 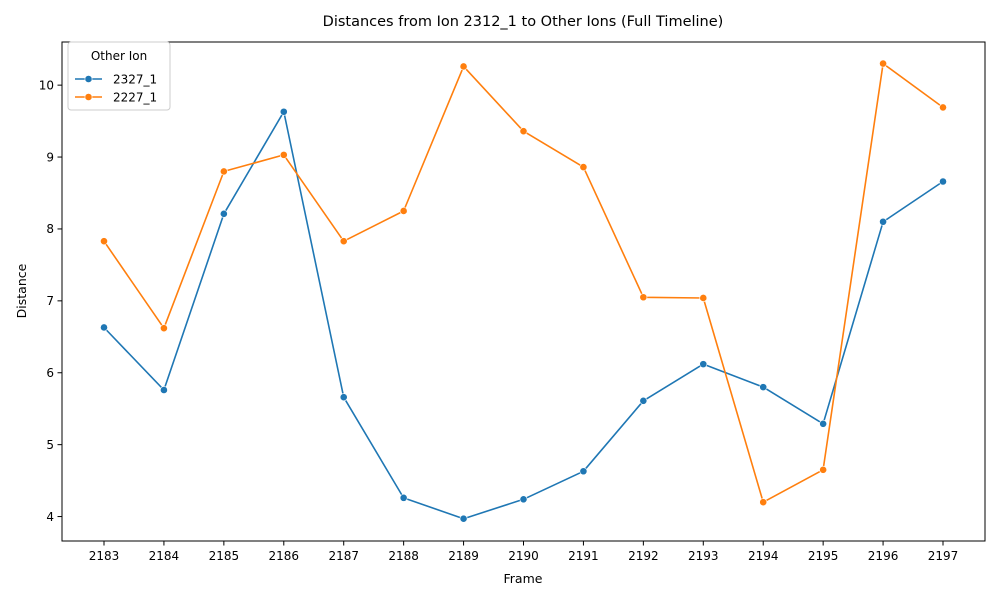 What do you see at coordinates (284, 556) in the screenshot?
I see `x-tick-label: 2186` at bounding box center [284, 556].